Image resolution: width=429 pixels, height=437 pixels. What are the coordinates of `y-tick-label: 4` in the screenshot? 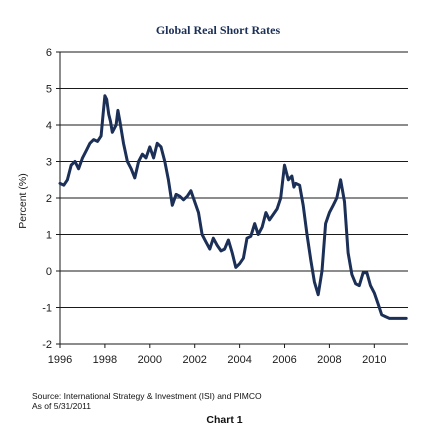 It's located at (49, 126).